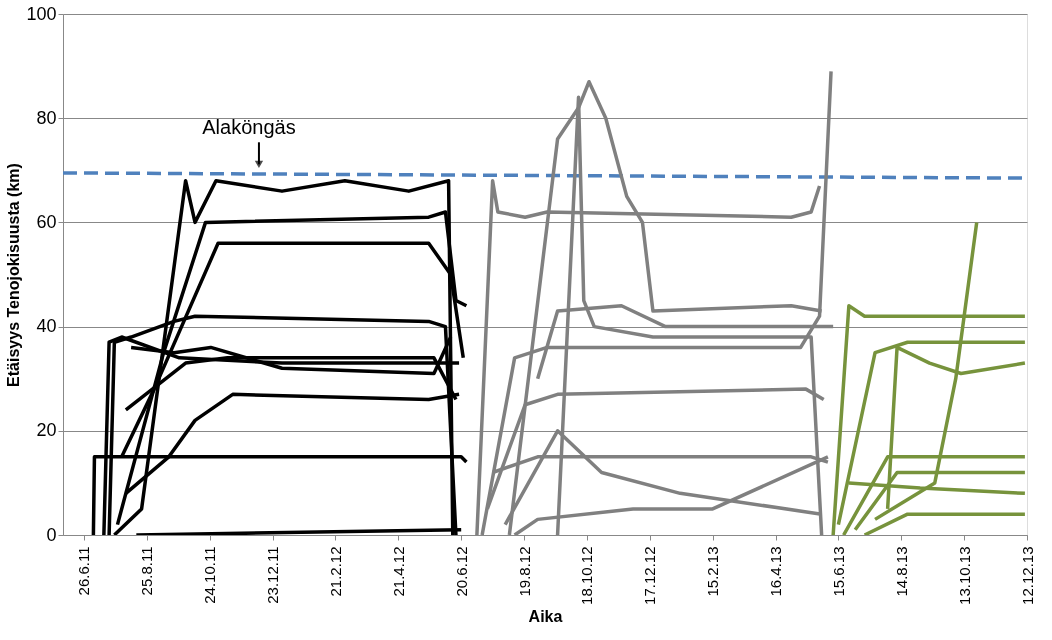 The width and height of the screenshot is (1052, 640). Describe the element at coordinates (776, 571) in the screenshot. I see `x-tick-label: 16.4.13` at that location.